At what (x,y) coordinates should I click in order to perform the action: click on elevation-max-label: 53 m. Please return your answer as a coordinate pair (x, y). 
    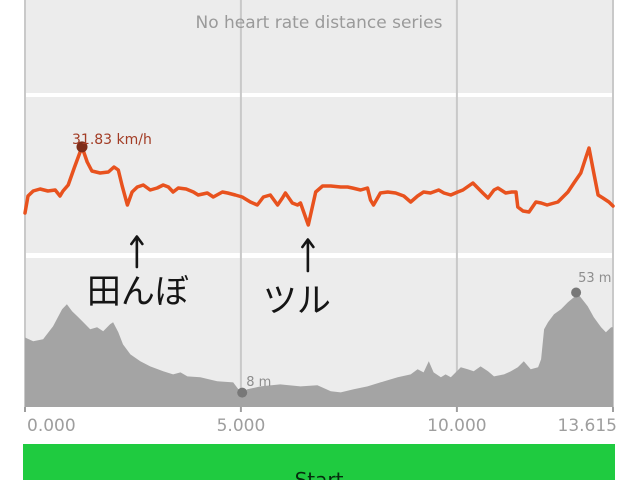
    Looking at the image, I should click on (595, 279).